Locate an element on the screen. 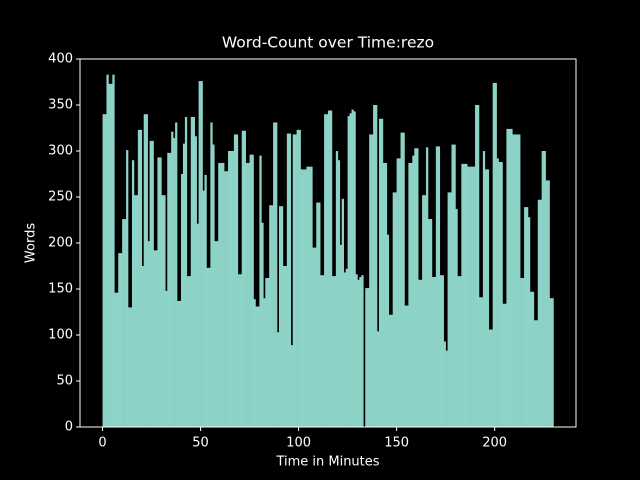 This screenshot has width=640, height=480. chart-title: Word-Count over Time:rezo is located at coordinates (328, 43).